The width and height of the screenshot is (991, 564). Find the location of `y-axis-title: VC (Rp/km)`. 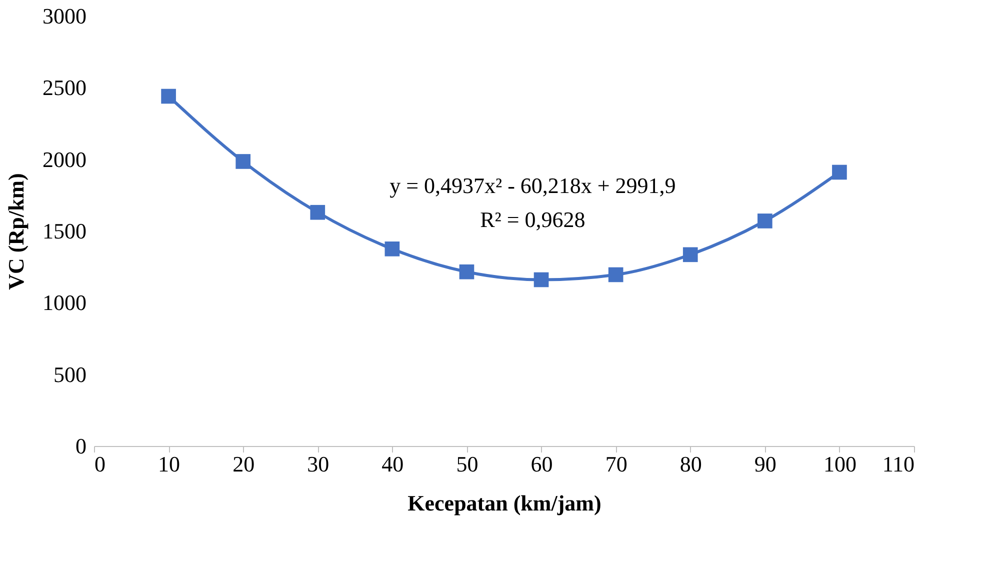

y-axis-title: VC (Rp/km) is located at coordinates (16, 231).